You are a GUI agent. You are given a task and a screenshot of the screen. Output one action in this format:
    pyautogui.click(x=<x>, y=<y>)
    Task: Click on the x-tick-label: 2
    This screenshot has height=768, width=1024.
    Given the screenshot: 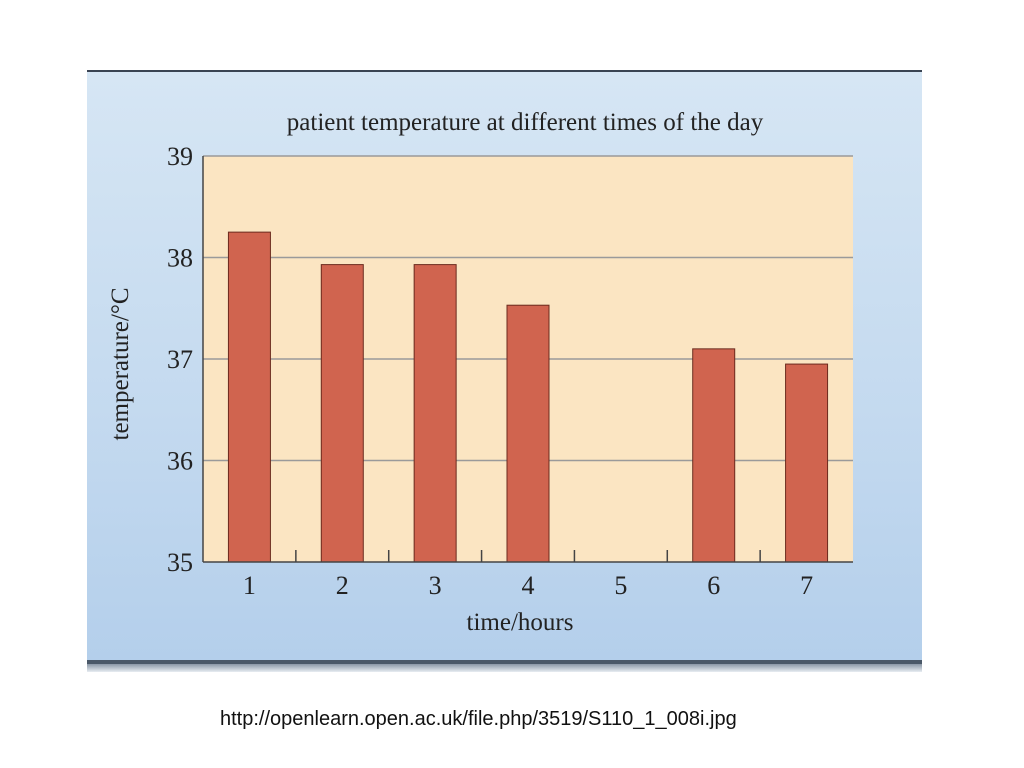 What is the action you would take?
    pyautogui.click(x=342, y=585)
    